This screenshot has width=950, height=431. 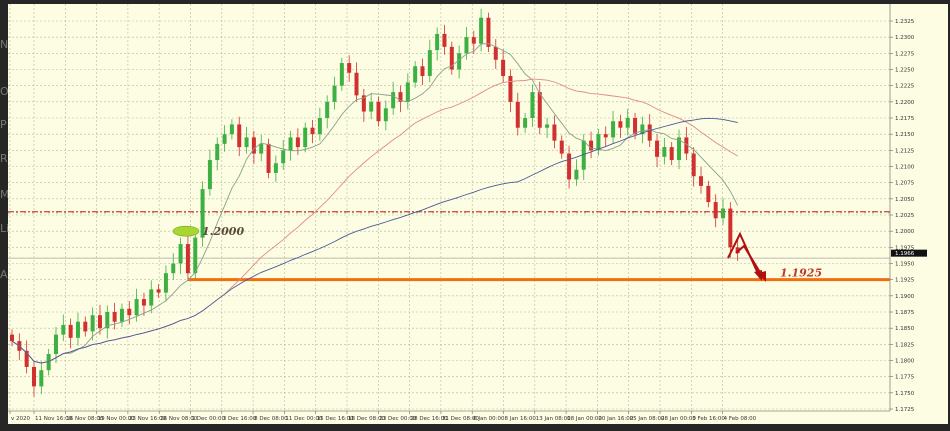 I want to click on x-tick-label: 28 Dec 16:00, so click(x=429, y=419).